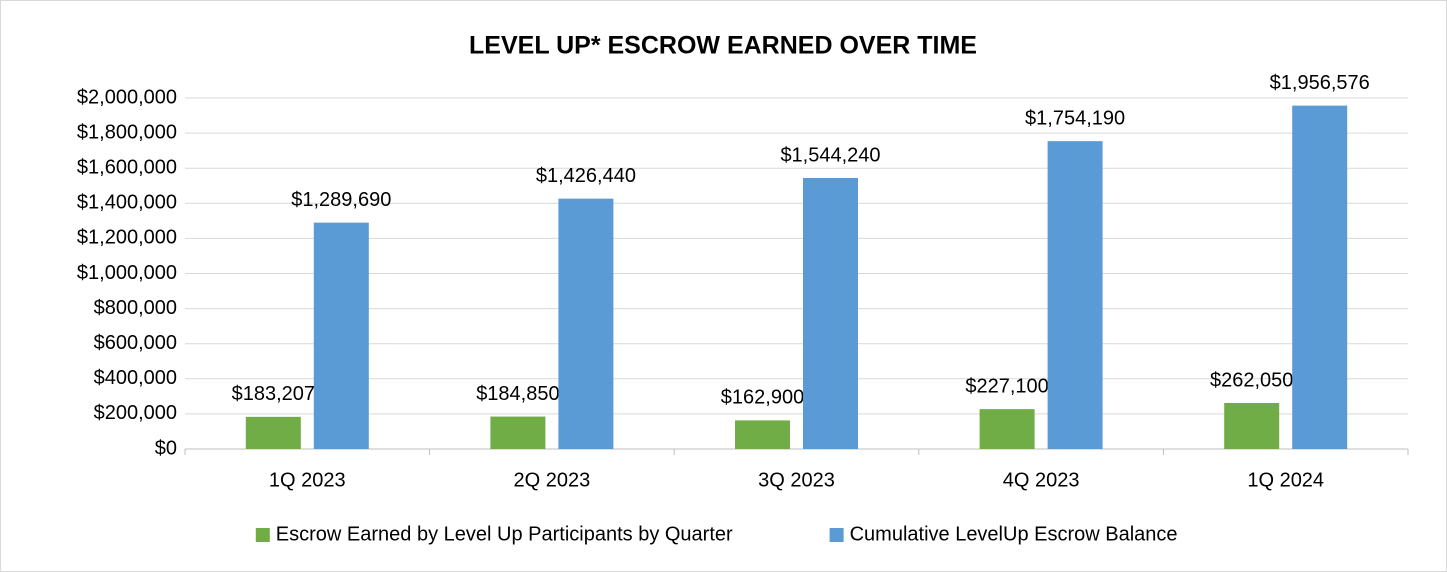  What do you see at coordinates (1285, 480) in the screenshot?
I see `x-tick-label: 1Q 2024` at bounding box center [1285, 480].